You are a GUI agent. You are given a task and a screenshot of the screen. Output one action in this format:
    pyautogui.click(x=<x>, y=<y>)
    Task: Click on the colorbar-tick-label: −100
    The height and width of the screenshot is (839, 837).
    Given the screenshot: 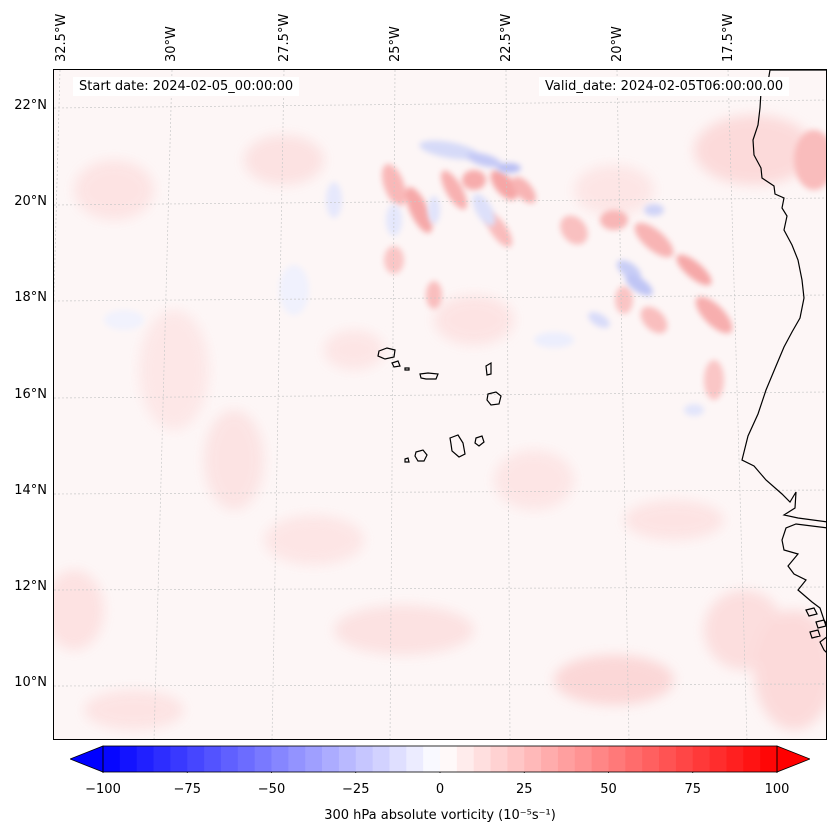 What is the action you would take?
    pyautogui.click(x=103, y=789)
    